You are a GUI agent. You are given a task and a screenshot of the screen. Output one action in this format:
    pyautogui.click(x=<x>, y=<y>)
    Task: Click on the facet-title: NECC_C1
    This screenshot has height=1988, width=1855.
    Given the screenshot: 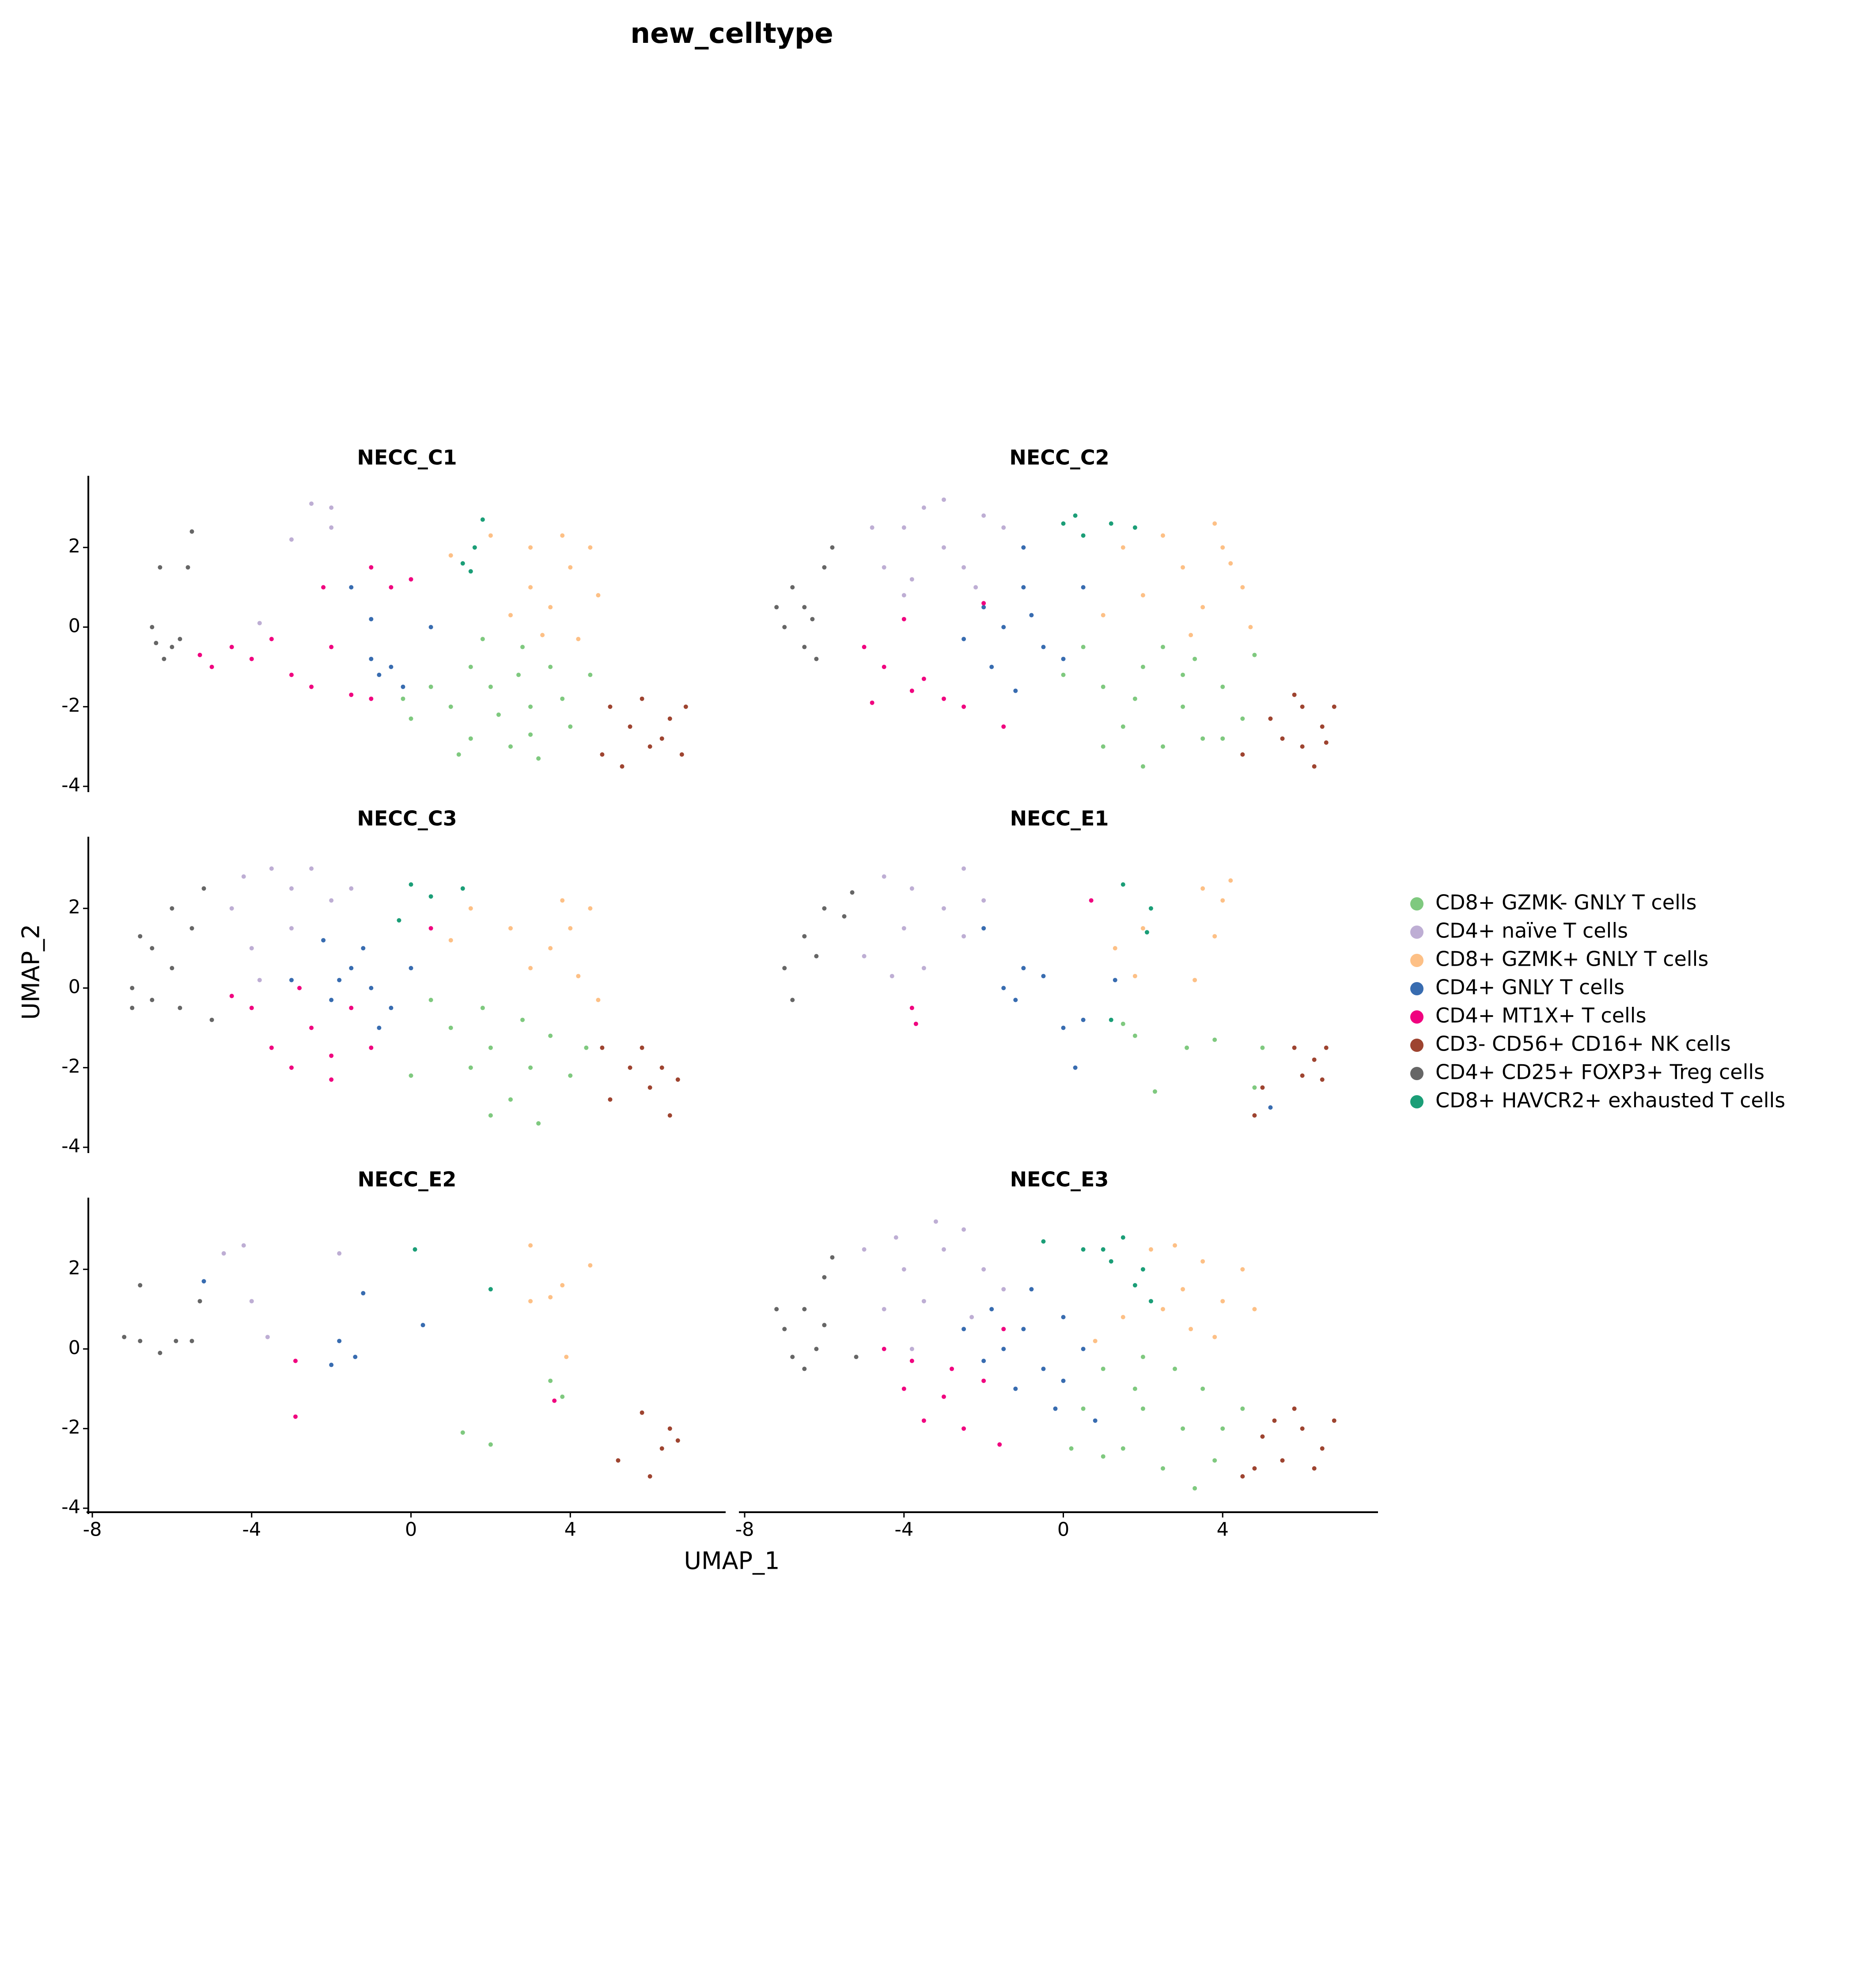 What is the action you would take?
    pyautogui.click(x=407, y=458)
    